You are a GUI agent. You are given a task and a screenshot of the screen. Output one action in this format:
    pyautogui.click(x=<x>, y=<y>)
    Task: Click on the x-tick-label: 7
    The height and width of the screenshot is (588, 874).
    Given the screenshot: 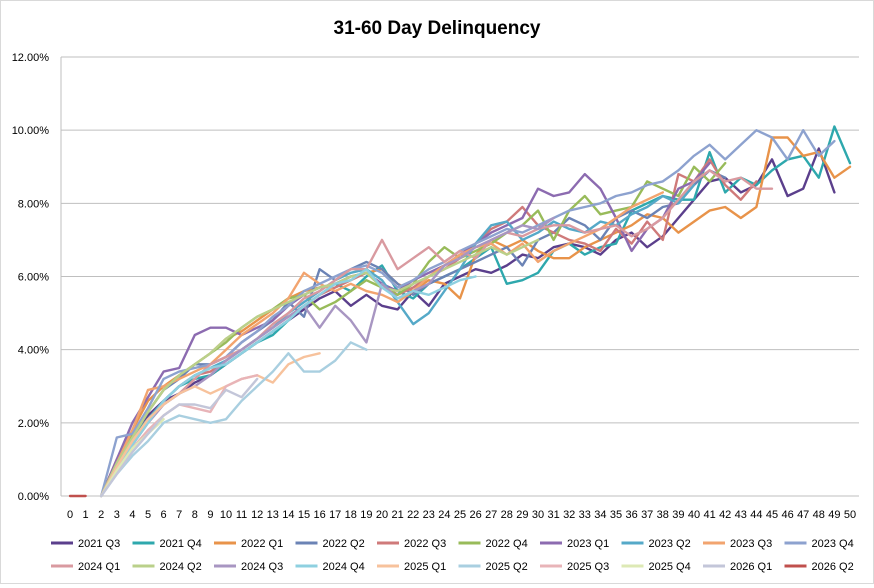 What is the action you would take?
    pyautogui.click(x=179, y=515)
    